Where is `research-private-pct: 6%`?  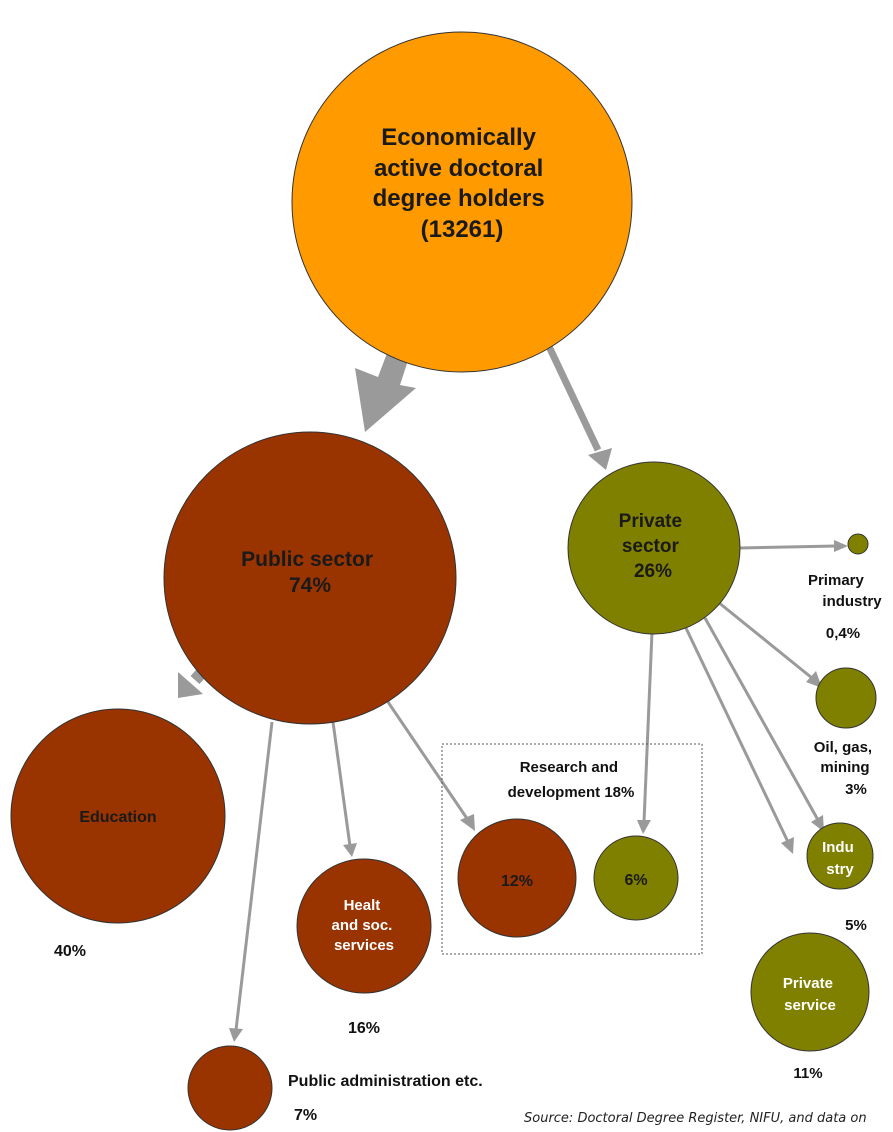
research-private-pct: 6% is located at coordinates (635, 880).